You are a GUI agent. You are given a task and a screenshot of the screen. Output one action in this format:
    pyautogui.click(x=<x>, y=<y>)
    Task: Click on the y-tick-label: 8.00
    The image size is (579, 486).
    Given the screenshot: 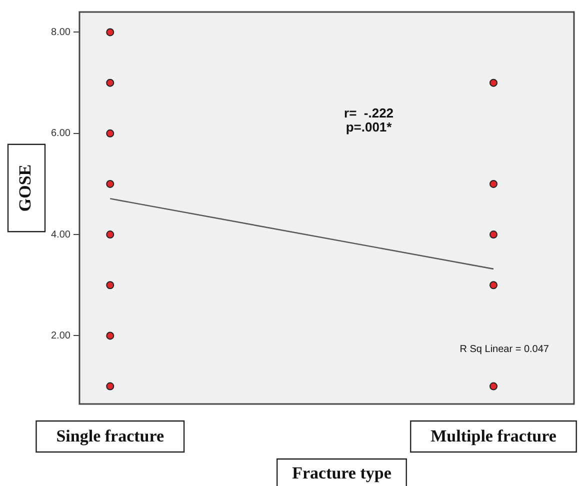 What is the action you would take?
    pyautogui.click(x=60, y=32)
    